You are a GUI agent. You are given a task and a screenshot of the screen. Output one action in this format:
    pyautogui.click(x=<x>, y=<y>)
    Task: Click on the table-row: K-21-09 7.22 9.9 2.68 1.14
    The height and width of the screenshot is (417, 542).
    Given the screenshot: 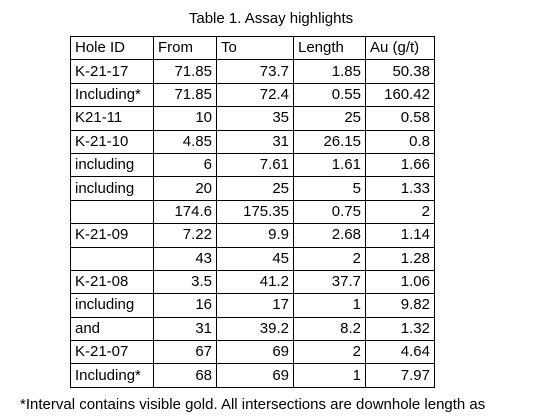 What is the action you would take?
    pyautogui.click(x=252, y=235)
    